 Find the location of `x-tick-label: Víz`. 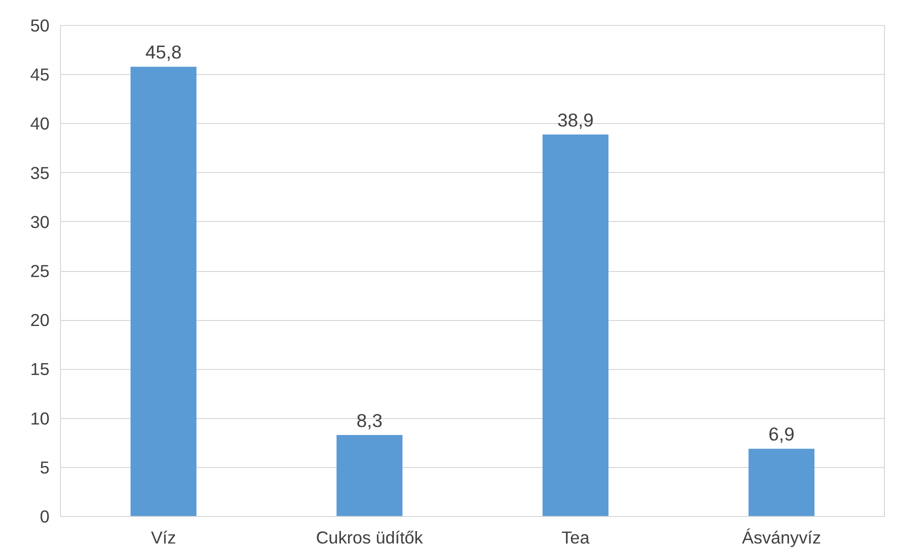

x-tick-label: Víz is located at coordinates (163, 538).